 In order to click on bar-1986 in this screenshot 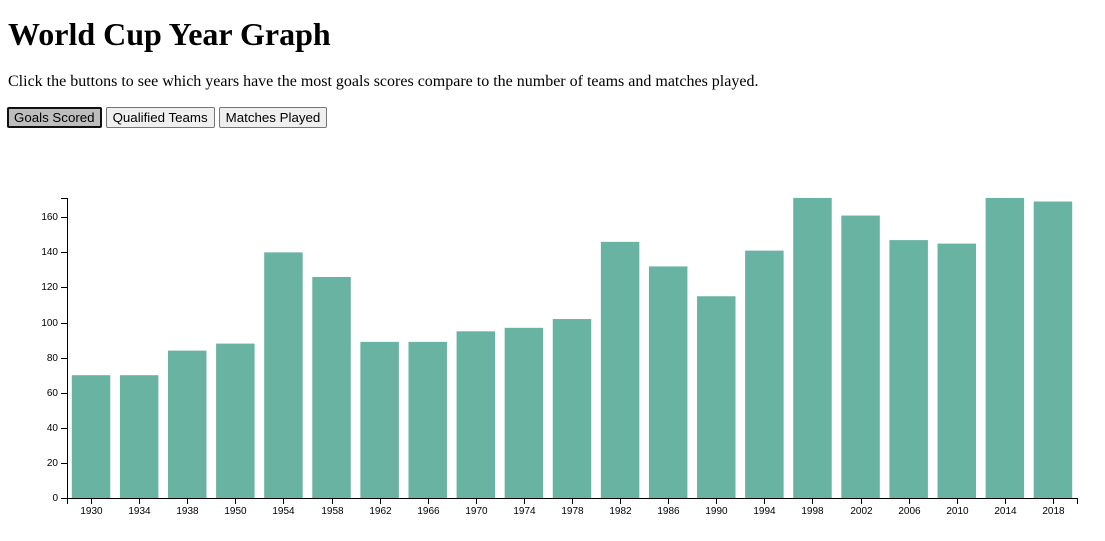, I will do `click(668, 382)`.